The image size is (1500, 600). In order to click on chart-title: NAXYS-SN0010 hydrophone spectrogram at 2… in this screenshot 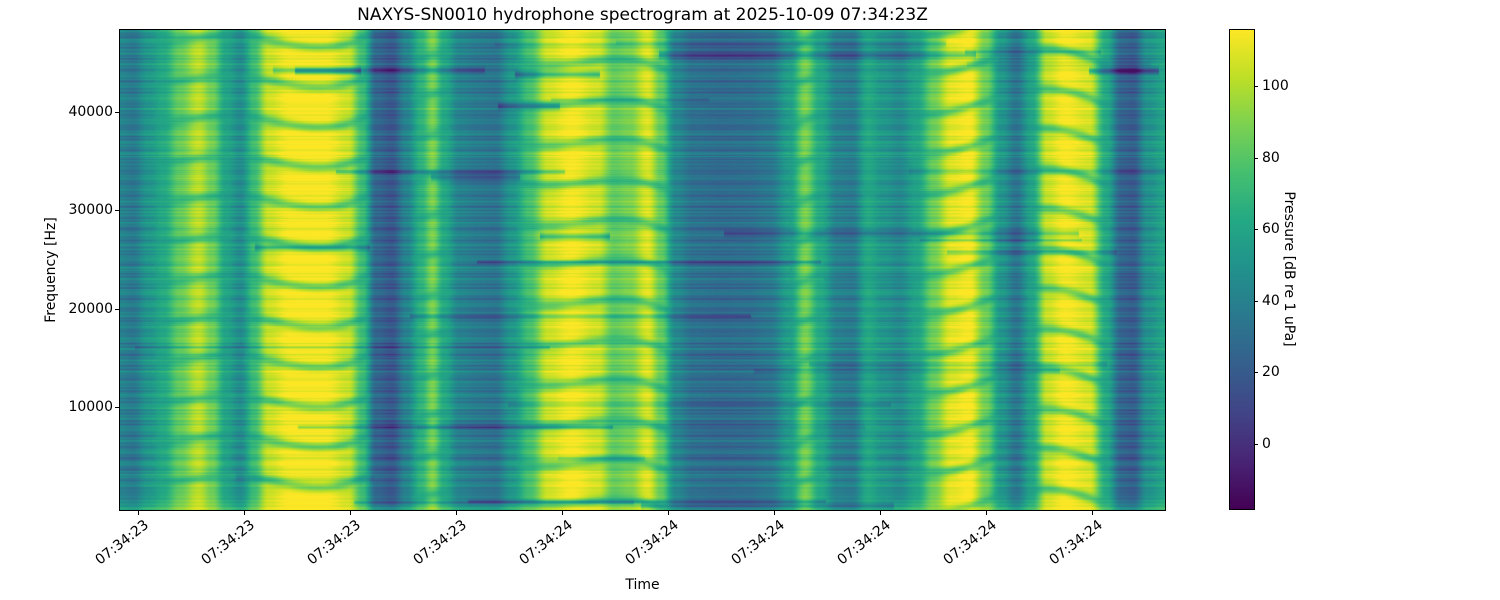, I will do `click(642, 15)`.